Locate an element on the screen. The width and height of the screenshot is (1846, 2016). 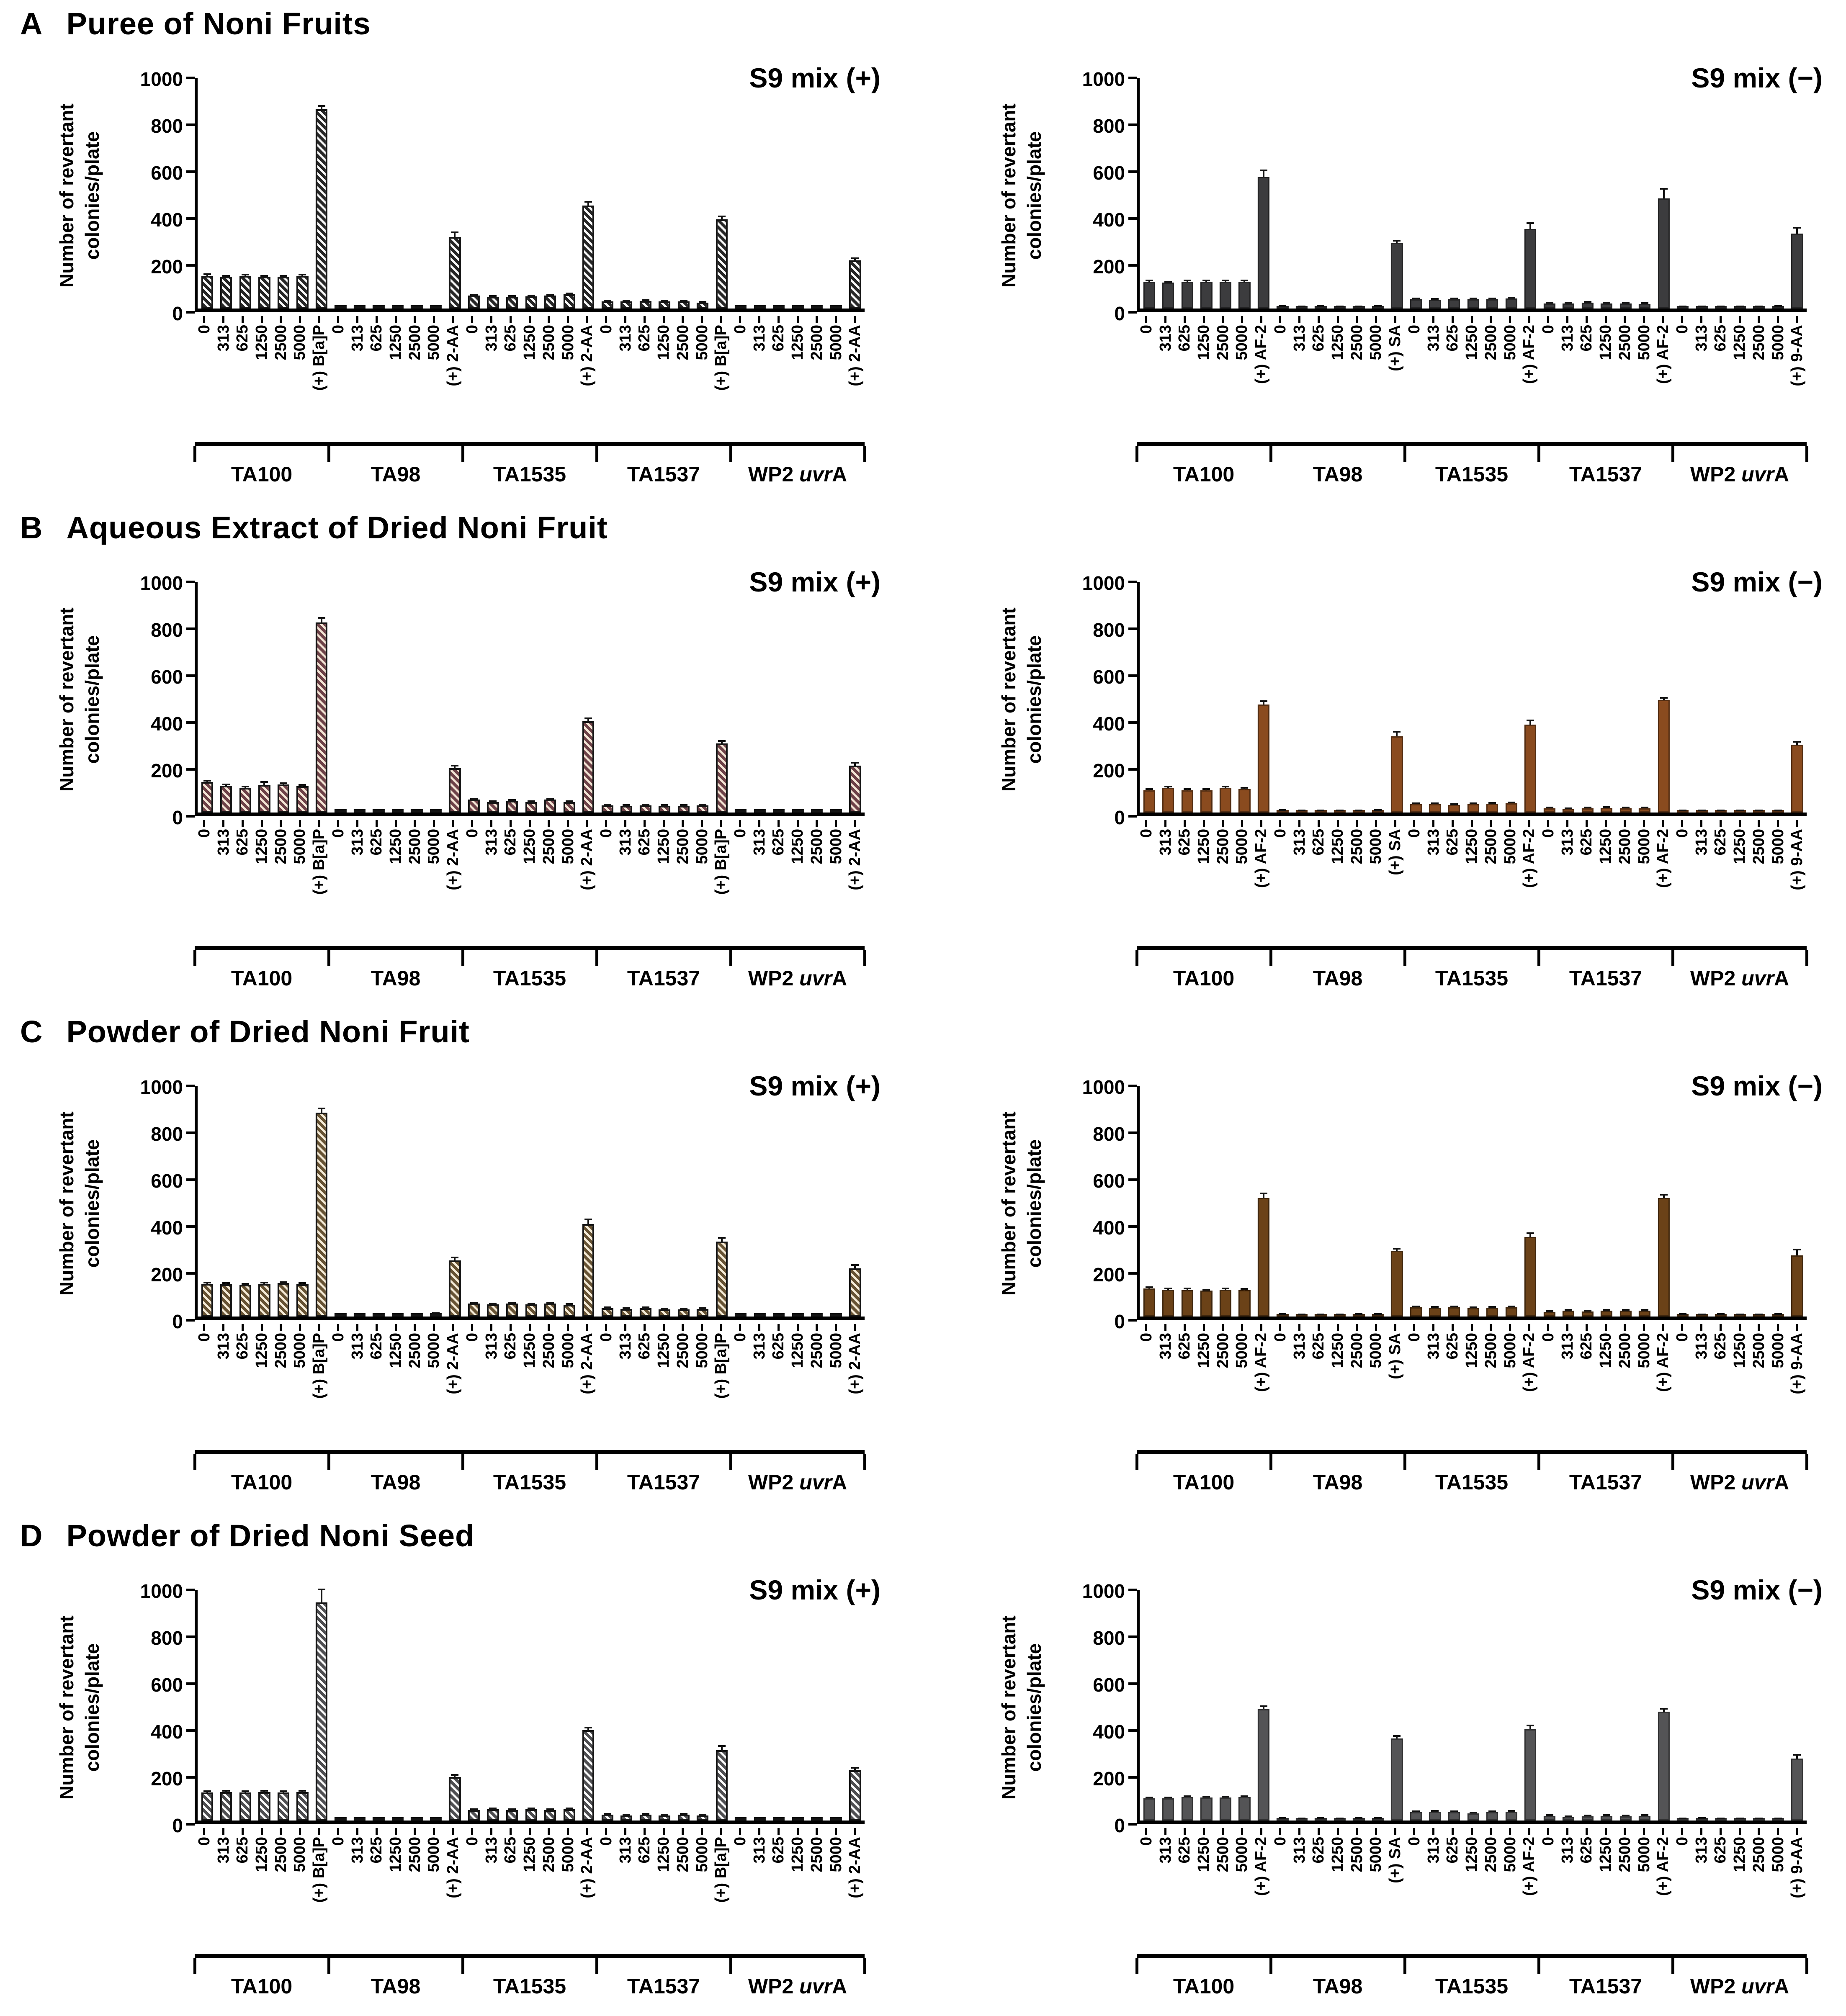
x-label-cell: 625 is located at coordinates (243, 885).